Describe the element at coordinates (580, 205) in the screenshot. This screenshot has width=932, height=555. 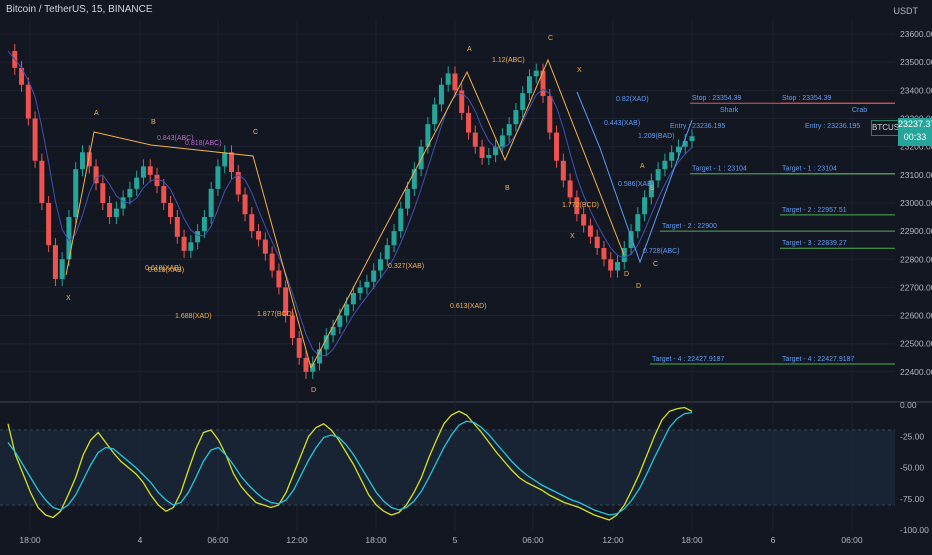
I see `pattern-annotation: 1.772(BCD)` at that location.